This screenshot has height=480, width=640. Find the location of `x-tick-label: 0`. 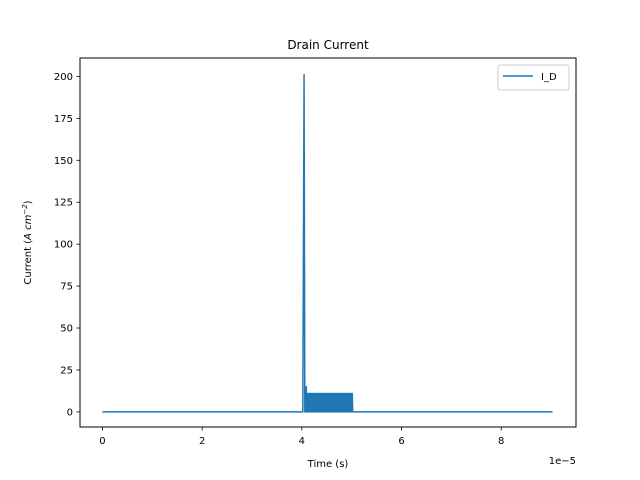

x-tick-label: 0 is located at coordinates (102, 441).